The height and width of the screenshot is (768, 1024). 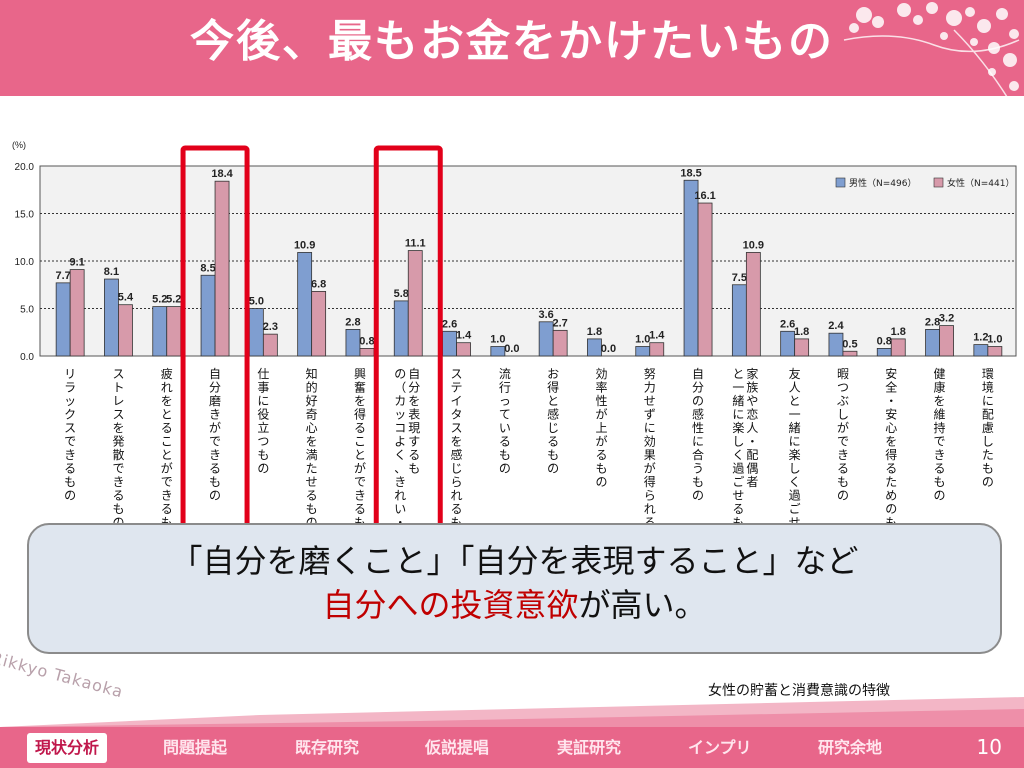 I want to click on legend-label-female: 女性（N=441）, so click(x=980, y=183).